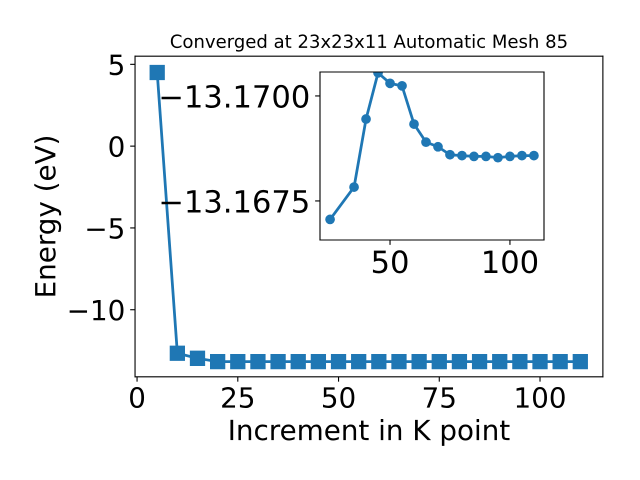 Image resolution: width=640 pixels, height=480 pixels. I want to click on y-tick-label: 0, so click(116, 147).